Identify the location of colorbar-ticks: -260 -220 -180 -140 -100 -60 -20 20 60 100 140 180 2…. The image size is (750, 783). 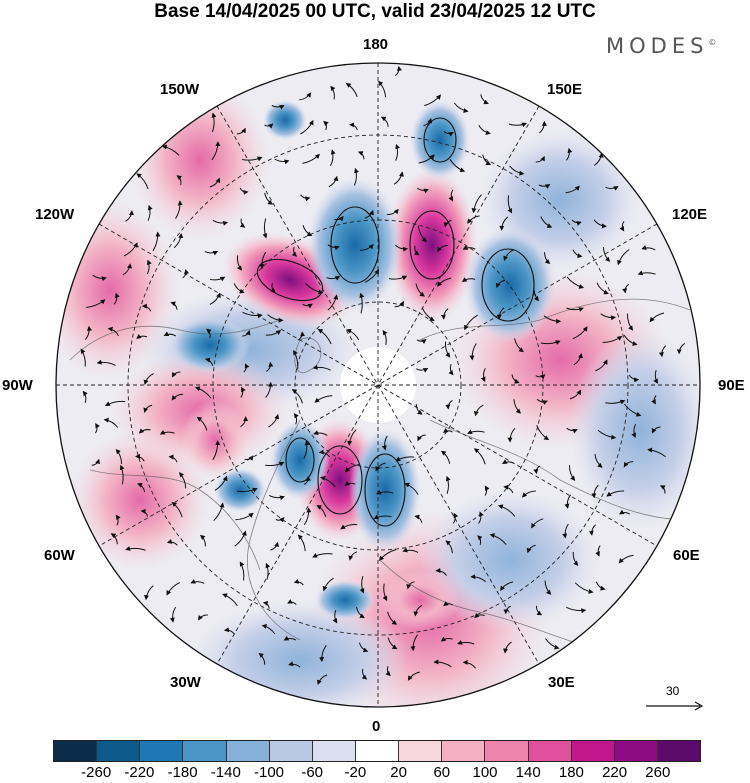
(377, 773).